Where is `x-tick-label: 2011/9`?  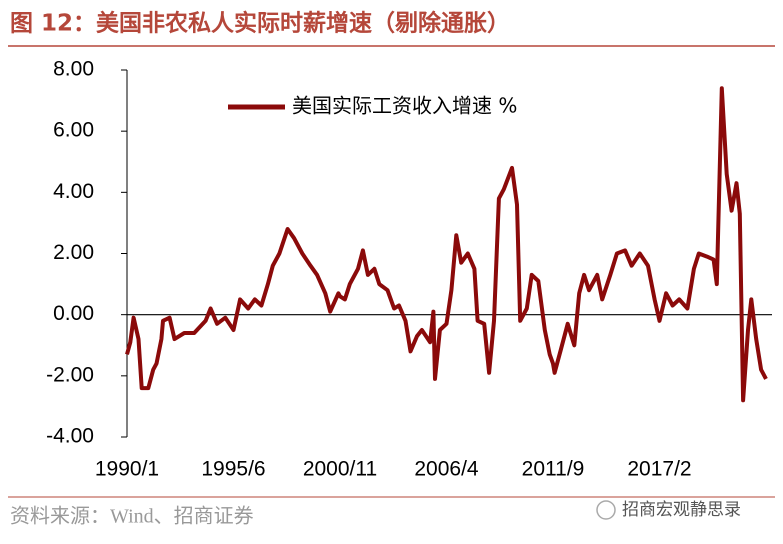 x-tick-label: 2011/9 is located at coordinates (553, 469).